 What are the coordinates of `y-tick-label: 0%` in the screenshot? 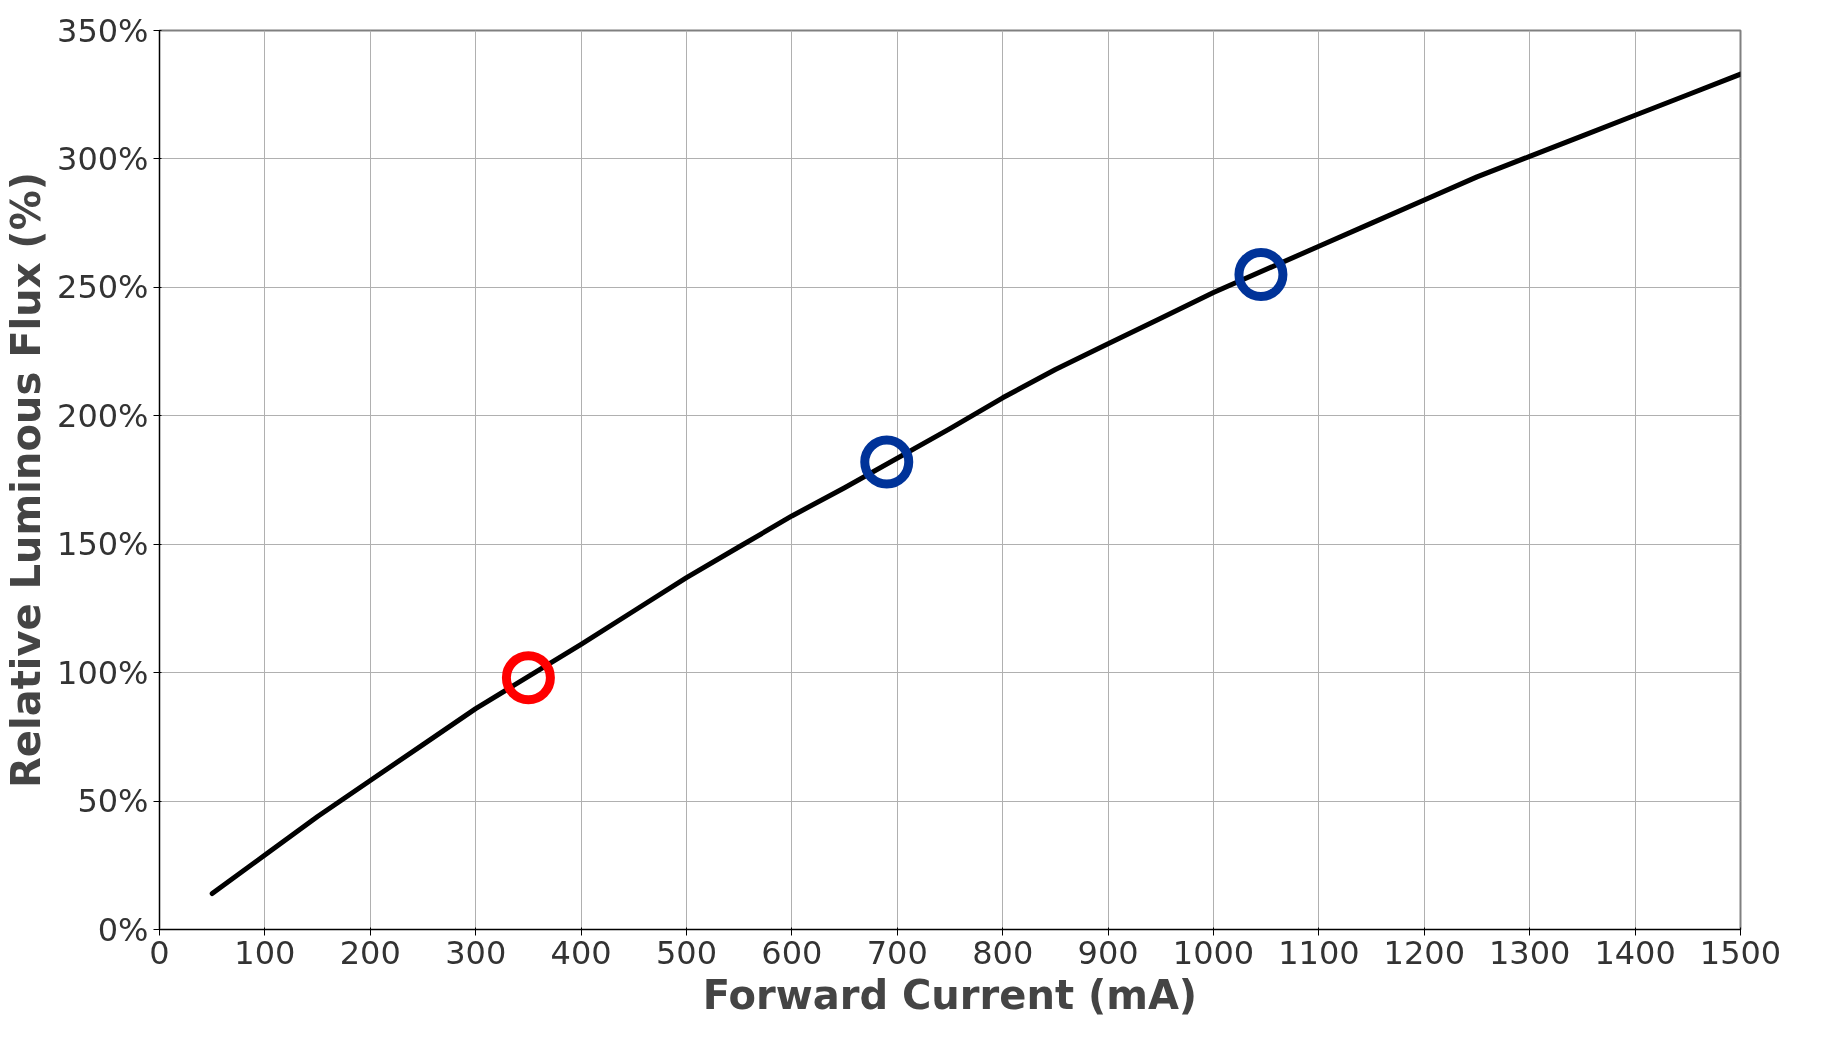 It's located at (123, 929).